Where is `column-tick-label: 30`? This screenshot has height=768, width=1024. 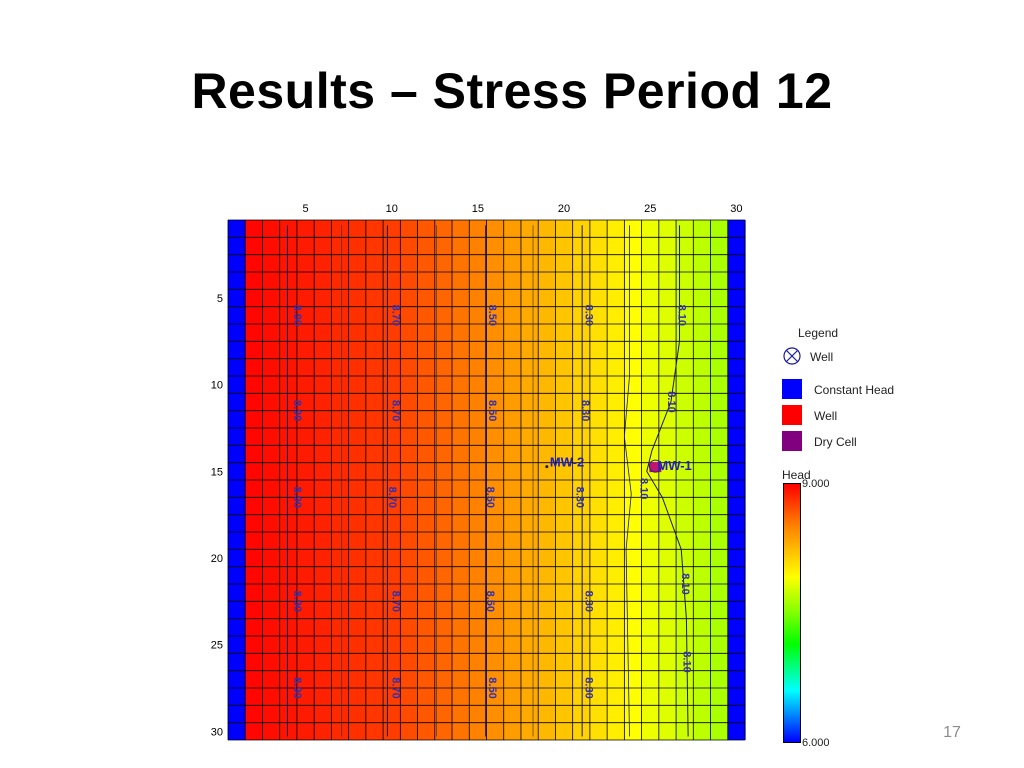
column-tick-label: 30 is located at coordinates (736, 209).